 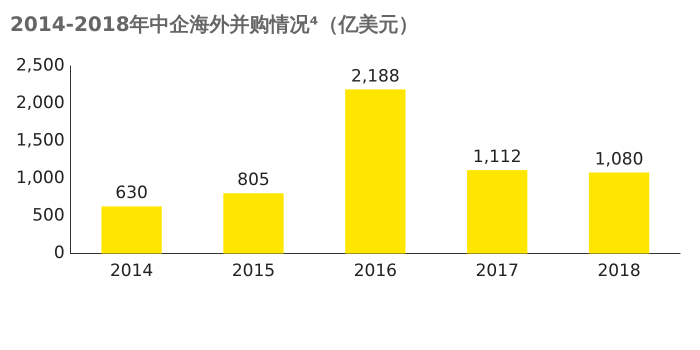 I want to click on data-label: 805, so click(x=253, y=180).